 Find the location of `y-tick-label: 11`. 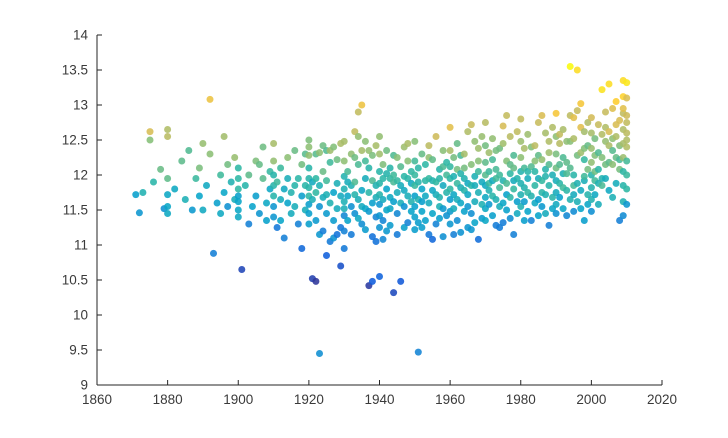

y-tick-label: 11 is located at coordinates (81, 245).